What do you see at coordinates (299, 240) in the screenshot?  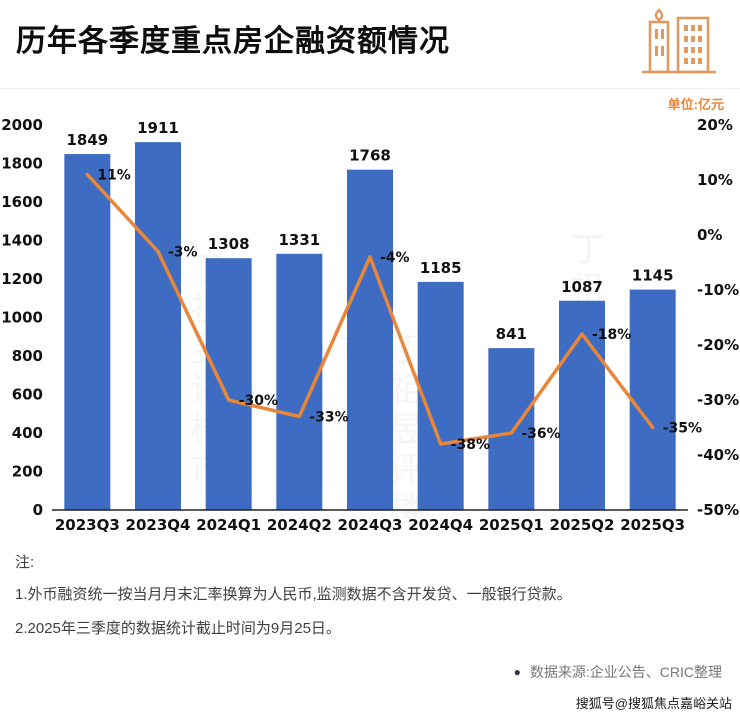 I see `bar-value-label: 1331` at bounding box center [299, 240].